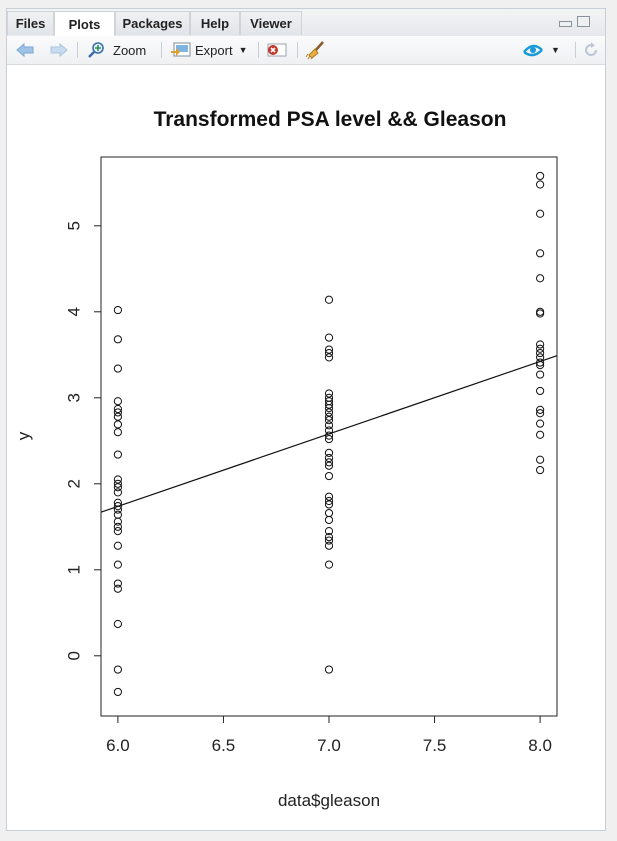 Image resolution: width=617 pixels, height=841 pixels. I want to click on back-button, so click(25, 50).